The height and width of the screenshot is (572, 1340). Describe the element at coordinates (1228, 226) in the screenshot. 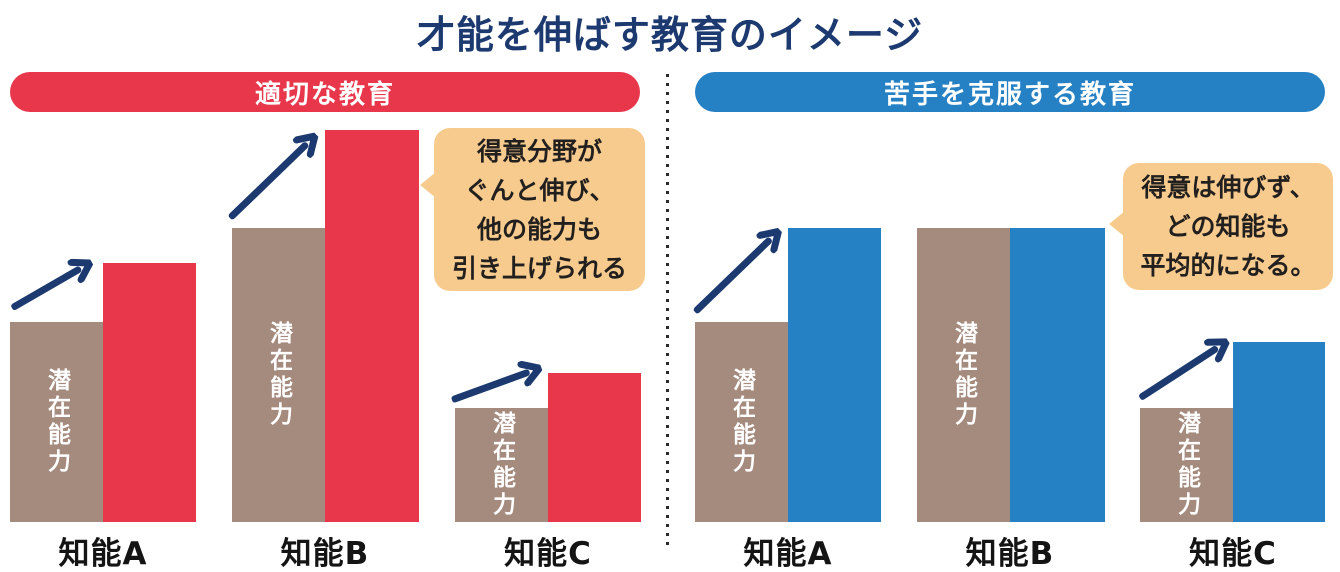

I see `annotation-line: どの知能も` at that location.